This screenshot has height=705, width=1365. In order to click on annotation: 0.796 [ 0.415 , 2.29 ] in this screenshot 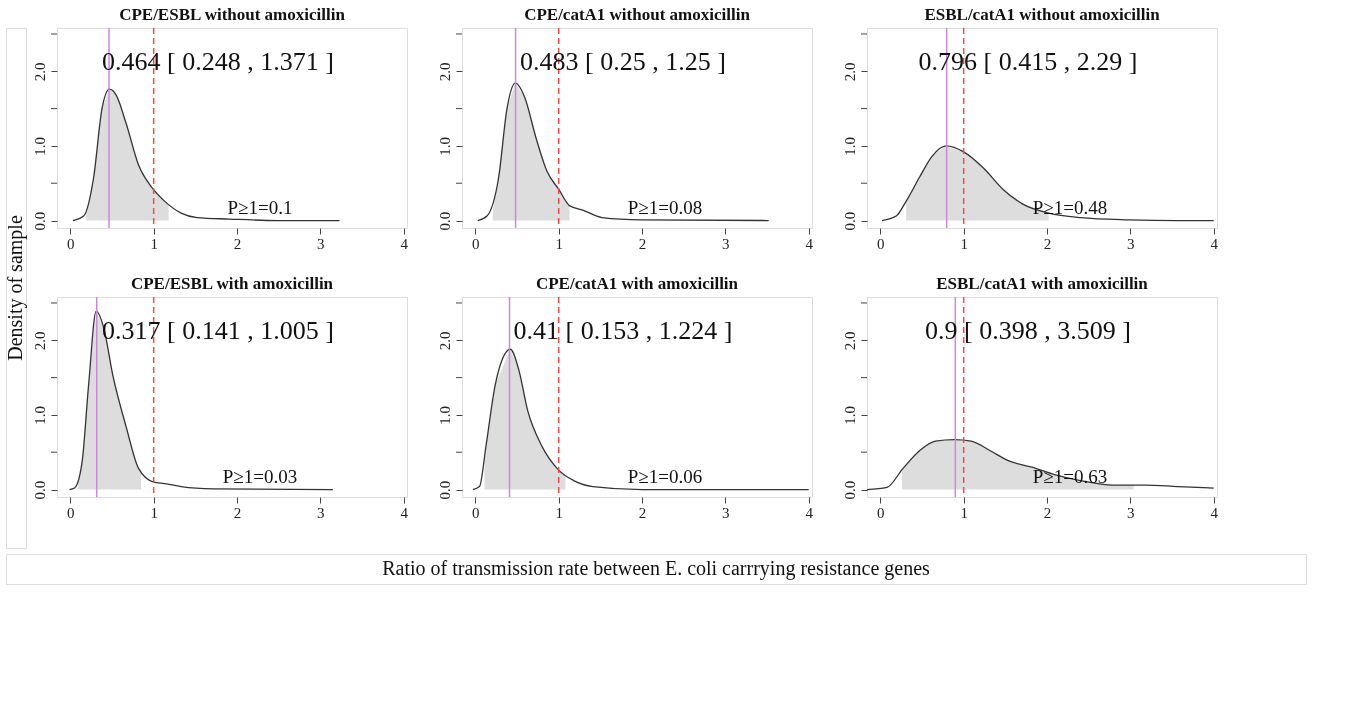, I will do `click(1028, 61)`.